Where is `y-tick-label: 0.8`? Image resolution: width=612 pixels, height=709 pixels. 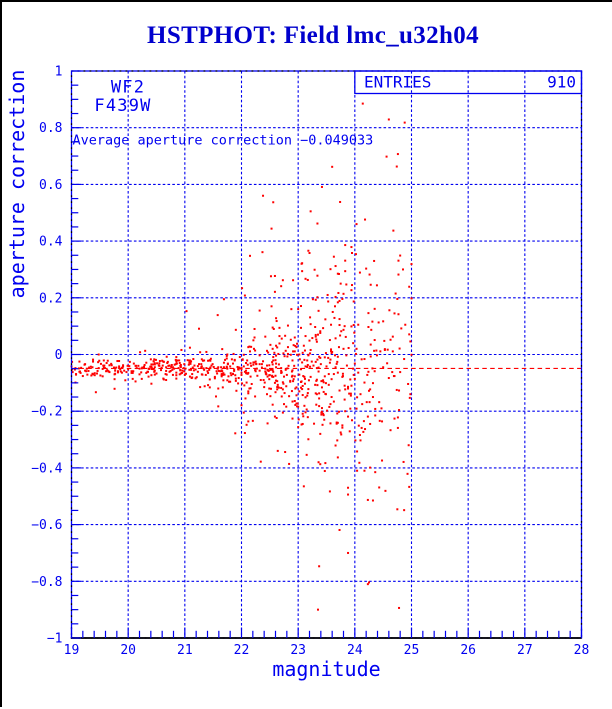
y-tick-label: 0.8 is located at coordinates (50, 128).